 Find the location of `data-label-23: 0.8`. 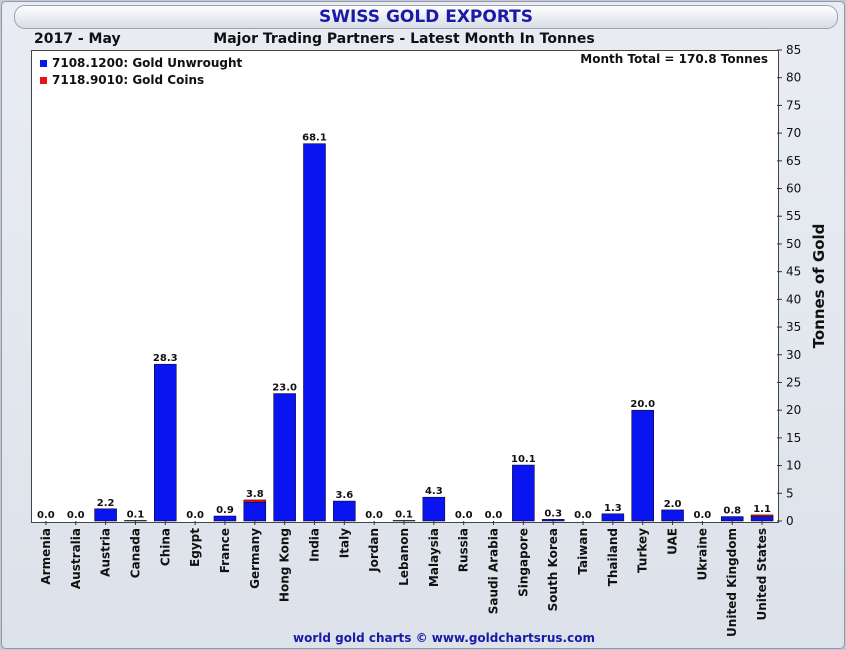

data-label-23: 0.8 is located at coordinates (732, 511).